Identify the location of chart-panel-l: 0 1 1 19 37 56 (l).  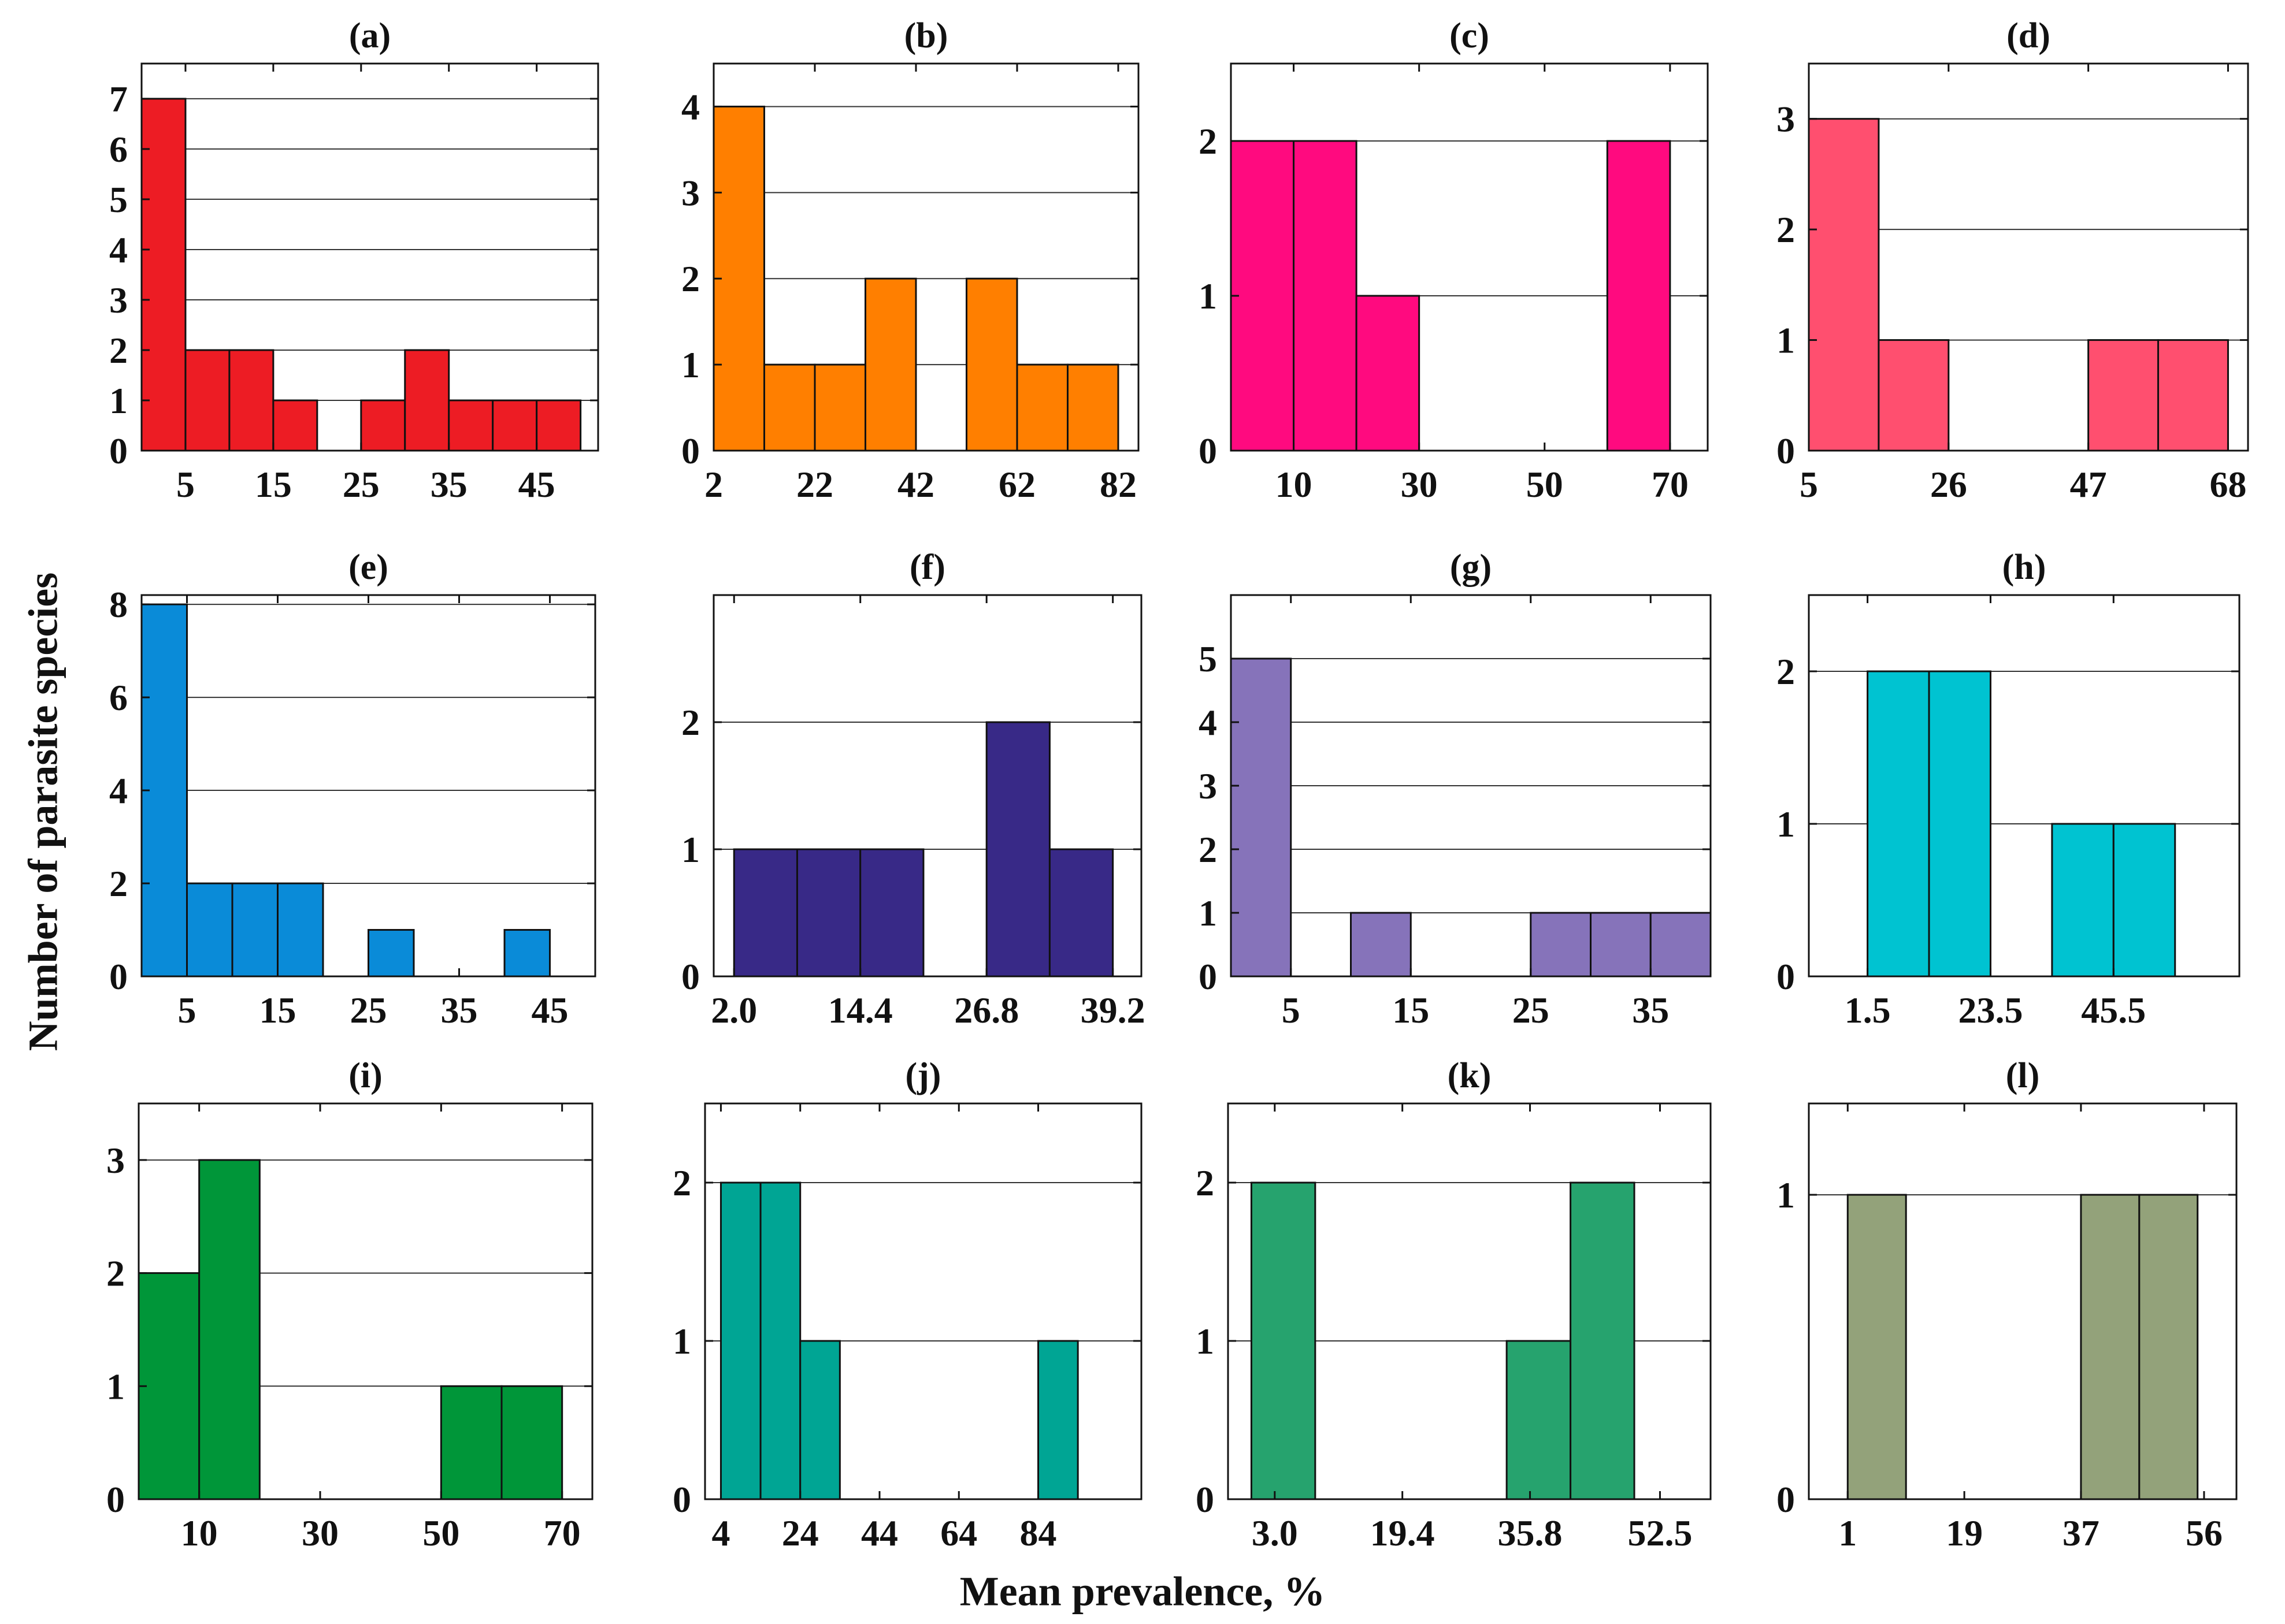
(2007, 1305).